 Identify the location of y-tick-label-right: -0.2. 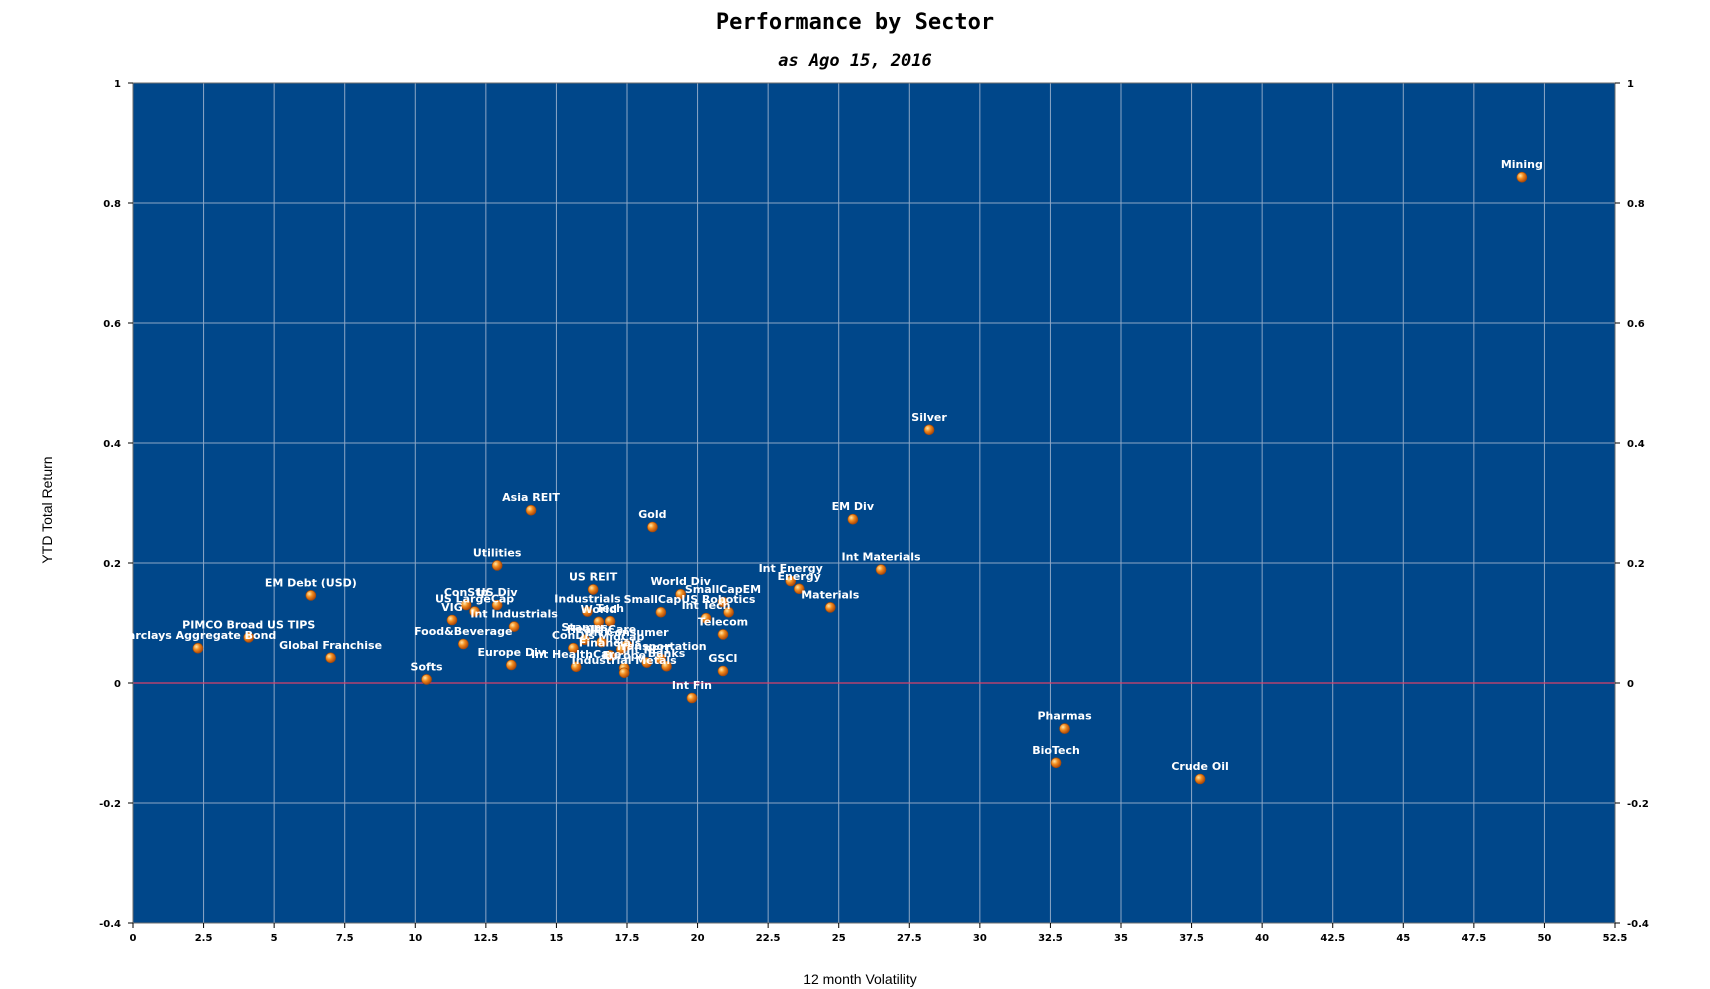
(1638, 804).